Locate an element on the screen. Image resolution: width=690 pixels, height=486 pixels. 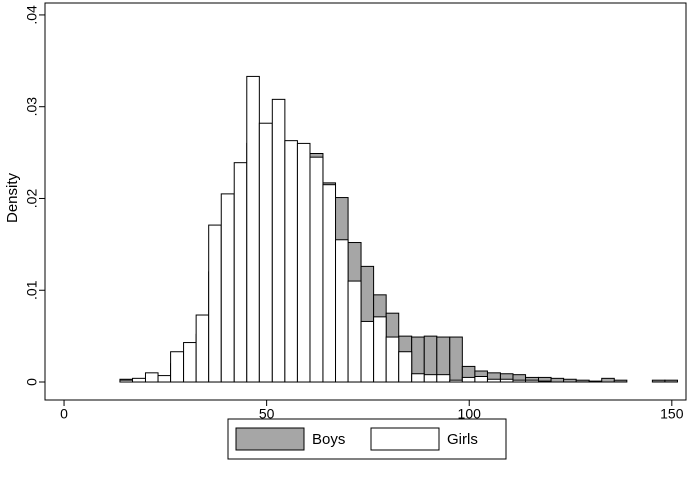
x-tick-label: 150 is located at coordinates (672, 414).